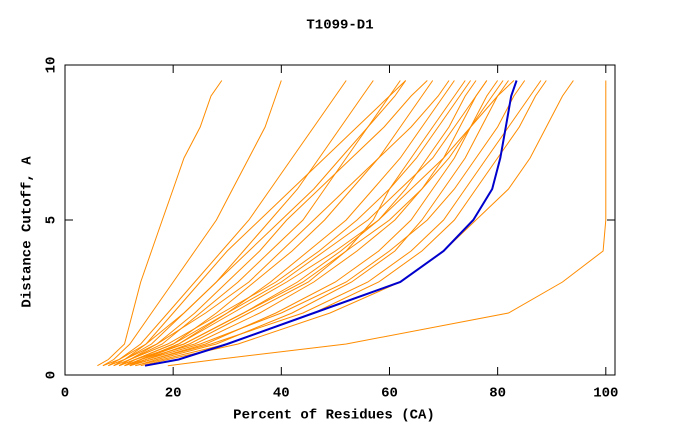 The image size is (680, 440). What do you see at coordinates (28, 232) in the screenshot?
I see `y-axis-label: Distance Cutoff, A` at bounding box center [28, 232].